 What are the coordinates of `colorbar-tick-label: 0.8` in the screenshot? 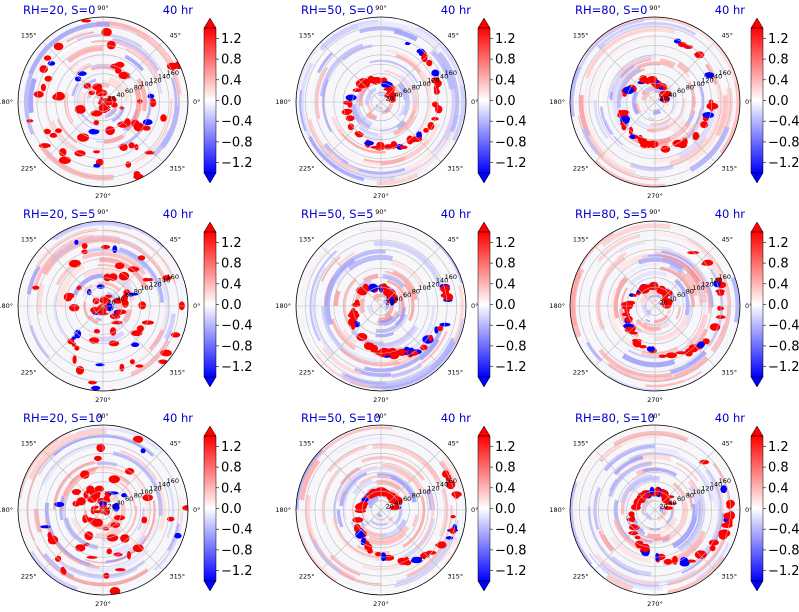 It's located at (231, 468).